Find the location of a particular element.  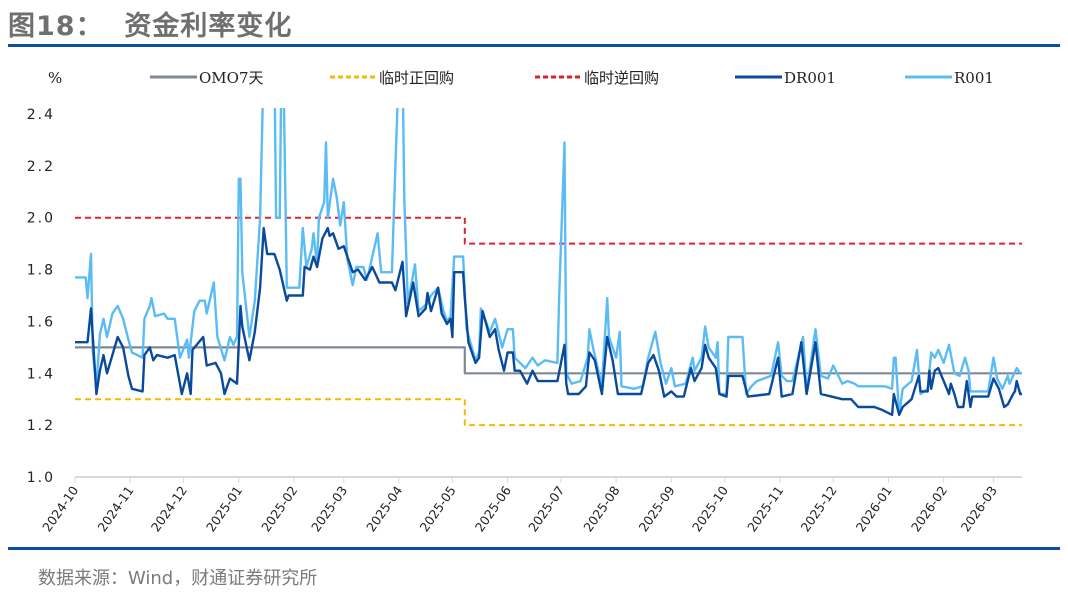

legend: OMO7天 临时正回购 临时逆回购 DR001 R001 is located at coordinates (572, 78).